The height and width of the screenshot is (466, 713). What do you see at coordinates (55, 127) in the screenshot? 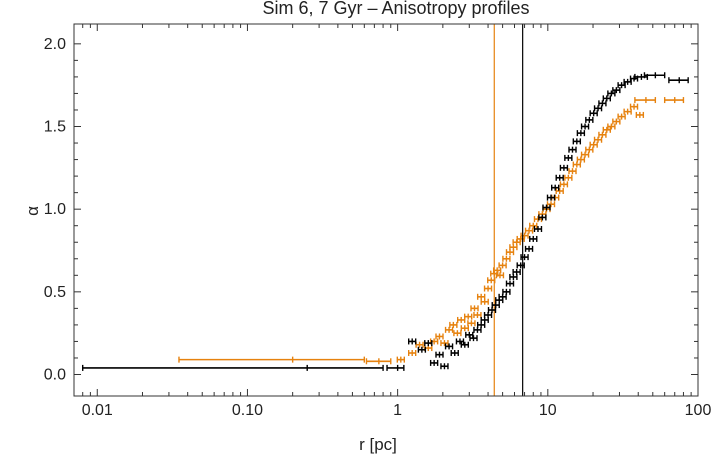
I see `y-tick-label: 1.5` at bounding box center [55, 127].